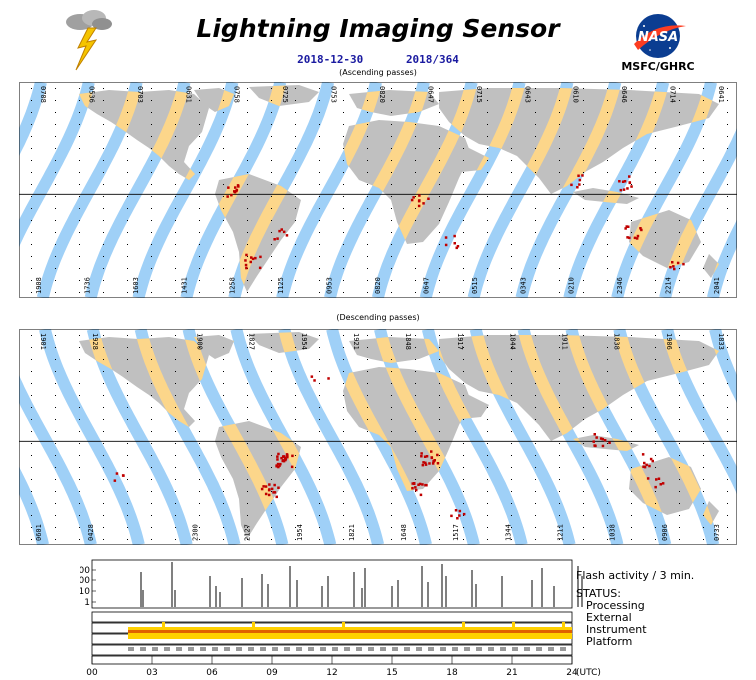 The image size is (756, 680). Describe the element at coordinates (576, 94) in the screenshot. I see `pass-time-top: 0610` at that location.